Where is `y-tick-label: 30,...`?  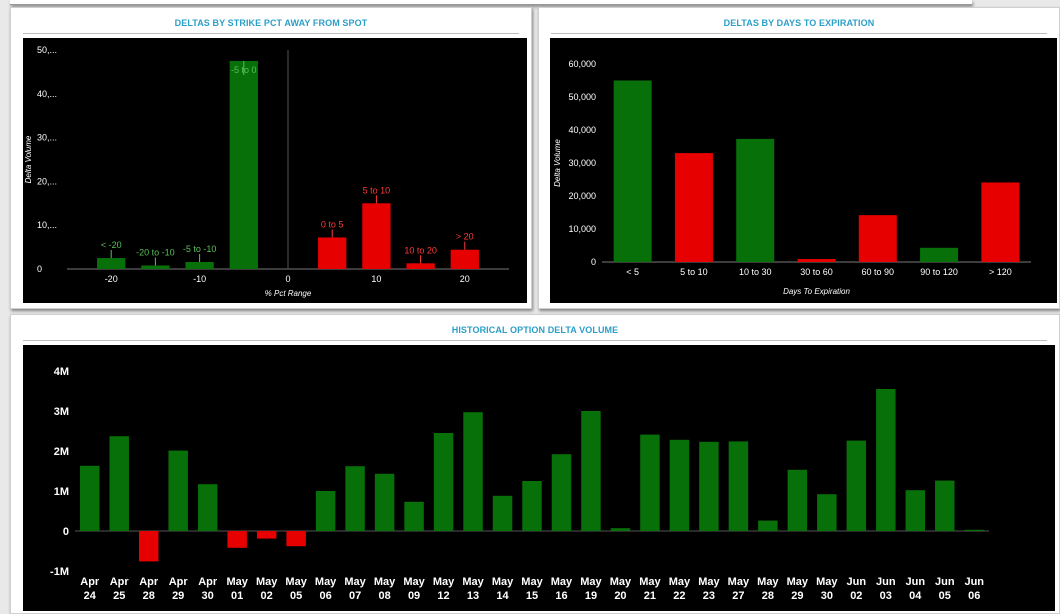
y-tick-label: 30,... is located at coordinates (47, 138).